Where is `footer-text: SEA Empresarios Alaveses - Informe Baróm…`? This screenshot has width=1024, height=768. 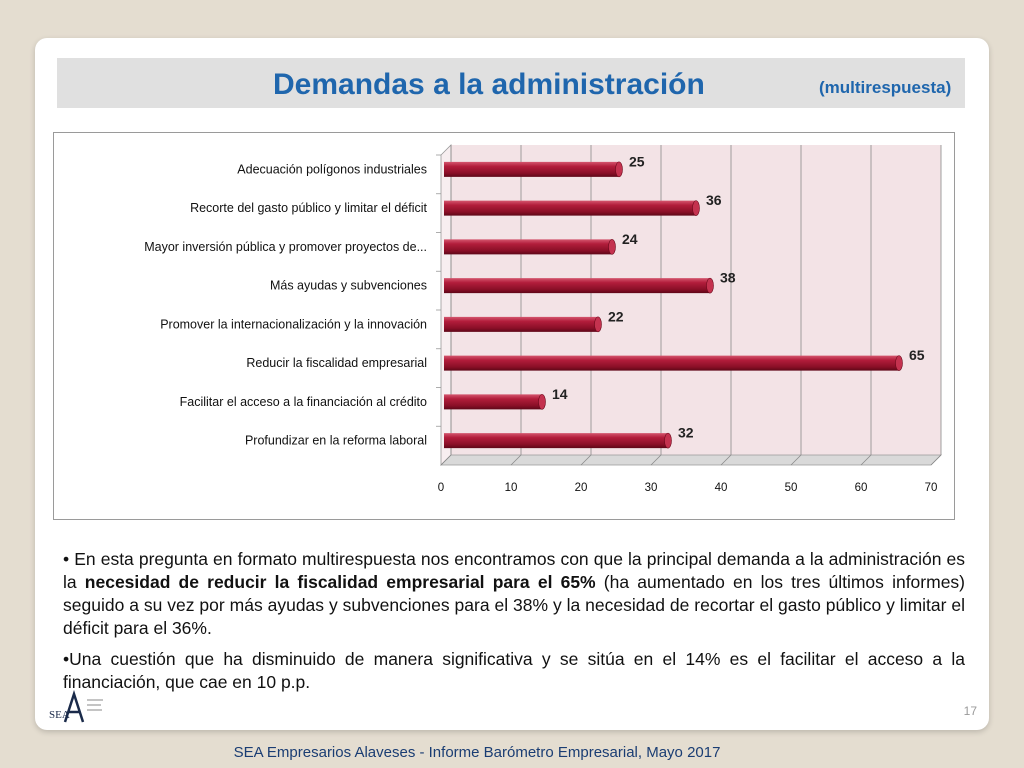 footer-text: SEA Empresarios Alaveses - Informe Baróm… is located at coordinates (477, 752).